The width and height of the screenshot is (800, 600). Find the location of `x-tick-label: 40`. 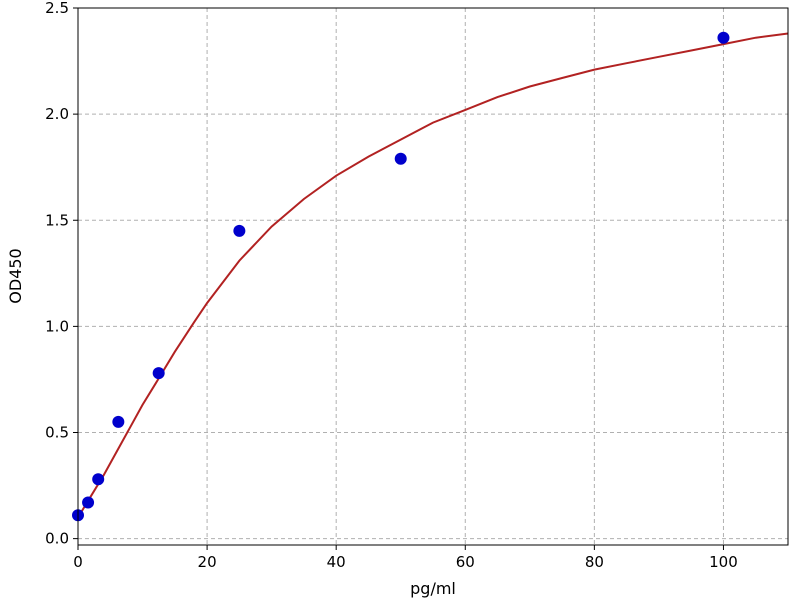

x-tick-label: 40 is located at coordinates (336, 562).